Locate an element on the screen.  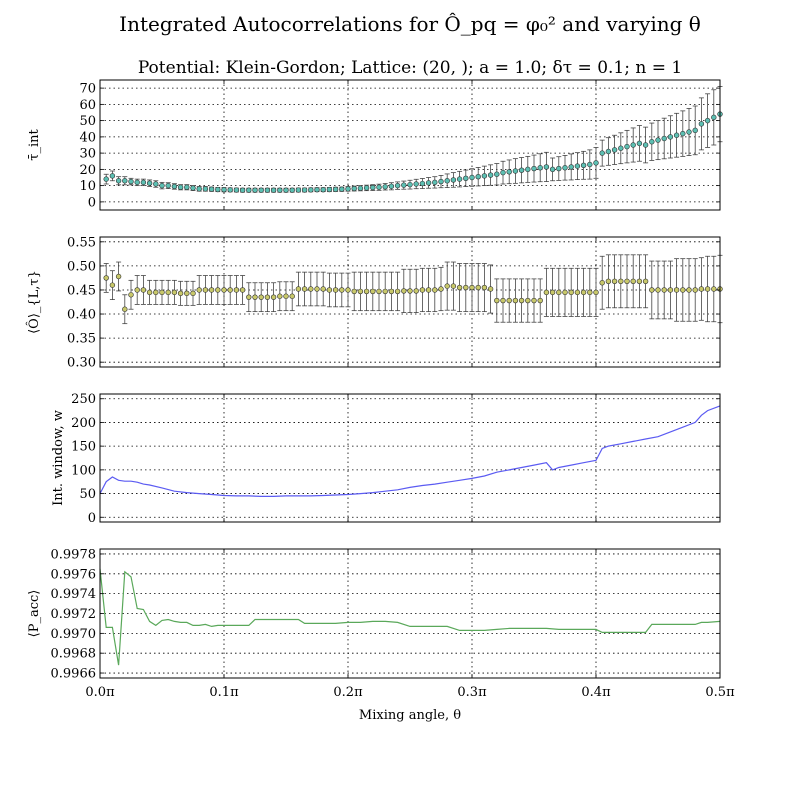
x-tick-label: 0.5π is located at coordinates (720, 692).